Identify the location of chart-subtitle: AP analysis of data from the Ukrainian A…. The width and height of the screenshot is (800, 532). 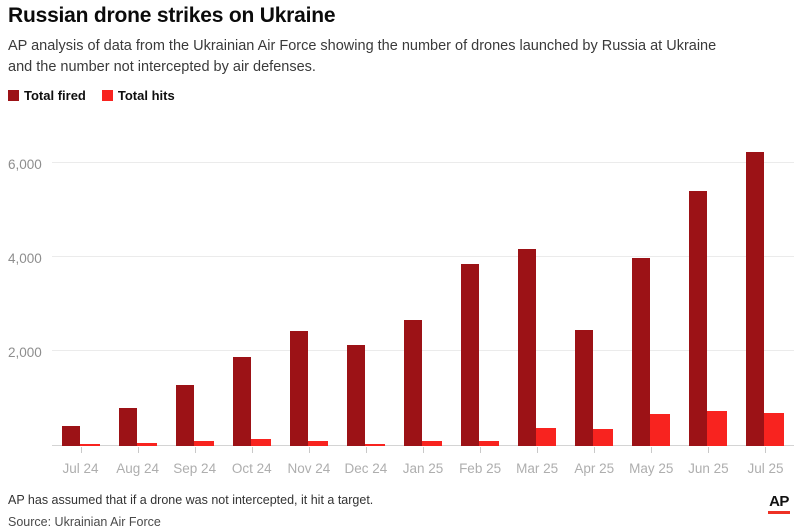
(401, 57).